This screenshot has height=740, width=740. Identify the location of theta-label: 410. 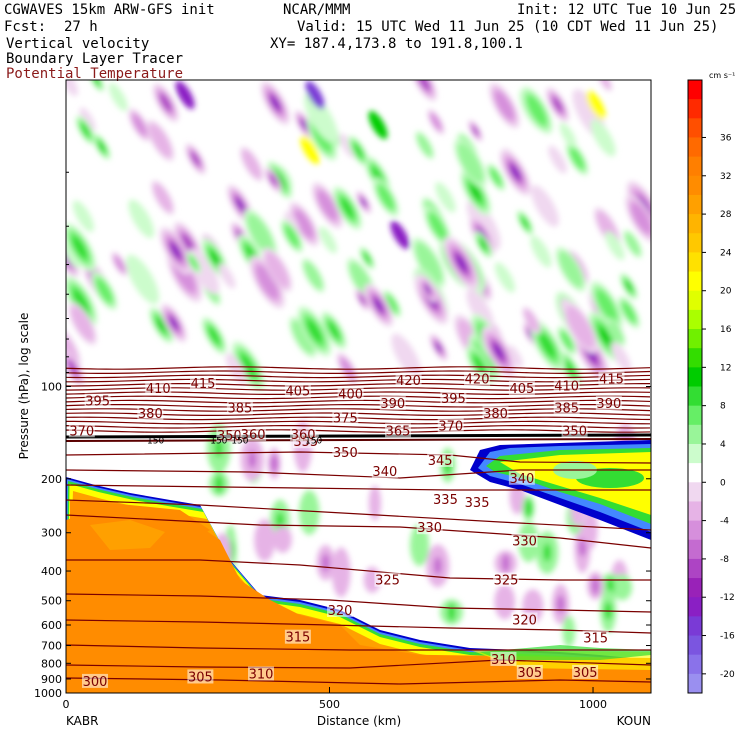
(566, 387).